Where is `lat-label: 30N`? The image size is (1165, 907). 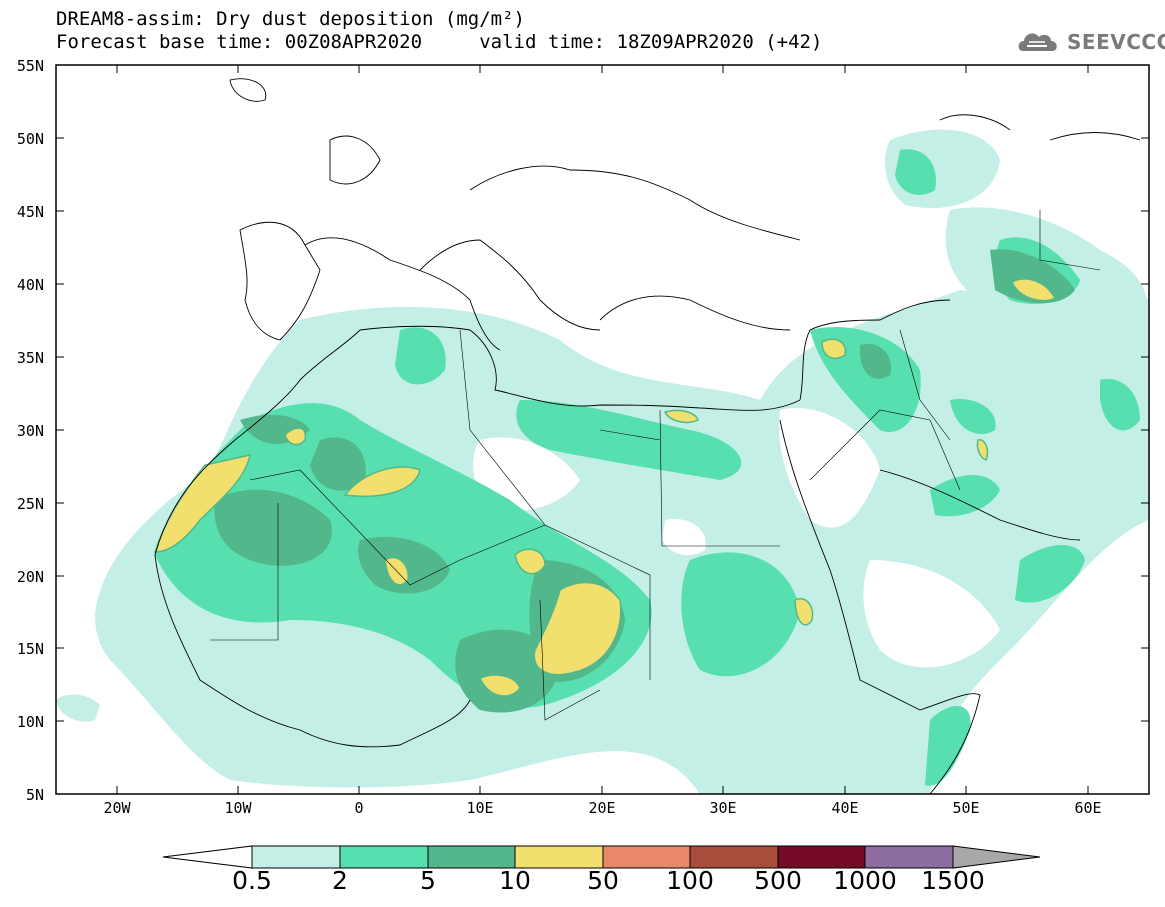
lat-label: 30N is located at coordinates (30, 431).